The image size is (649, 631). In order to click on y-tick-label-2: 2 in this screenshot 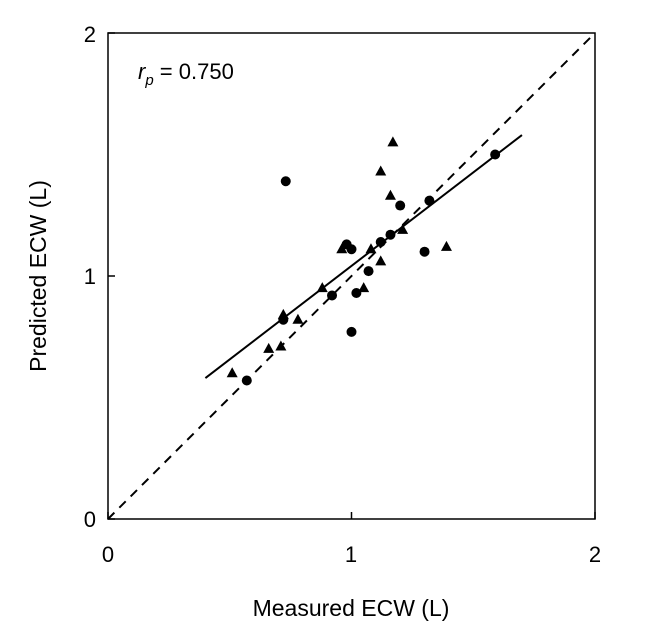, I will do `click(90, 34)`.